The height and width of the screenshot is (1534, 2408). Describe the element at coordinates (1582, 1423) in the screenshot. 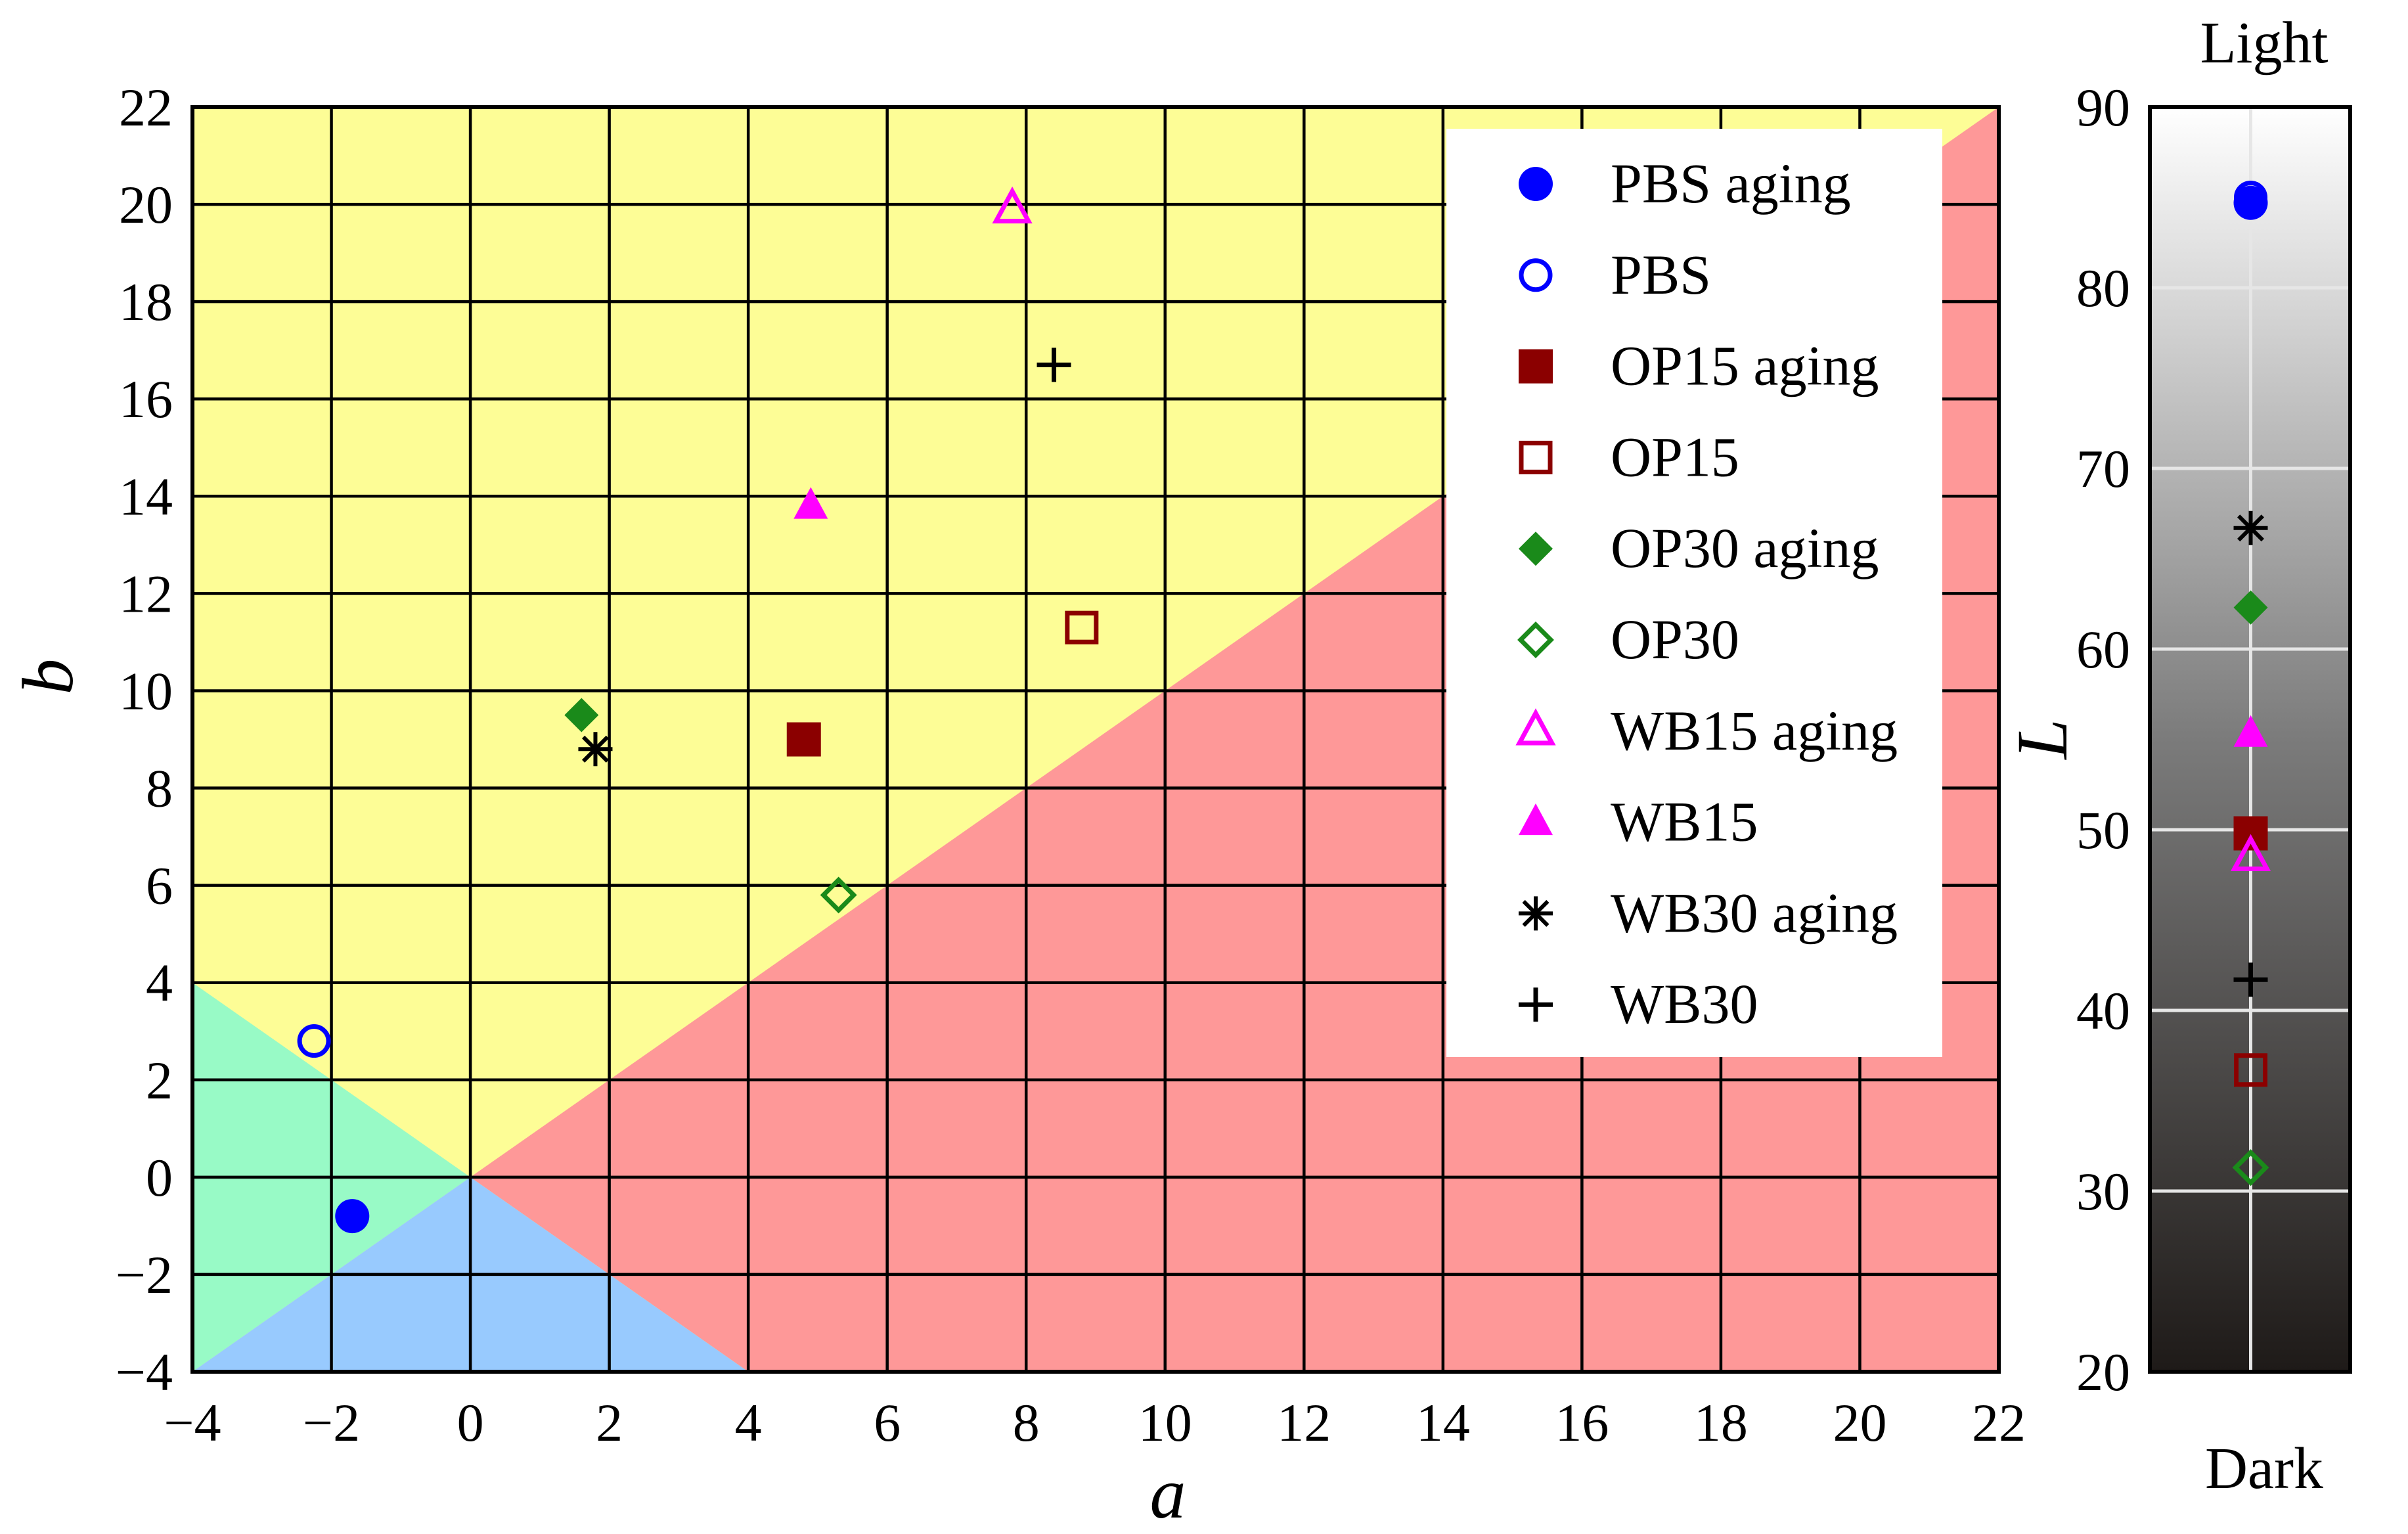

I see `x-tick-label: 16` at that location.